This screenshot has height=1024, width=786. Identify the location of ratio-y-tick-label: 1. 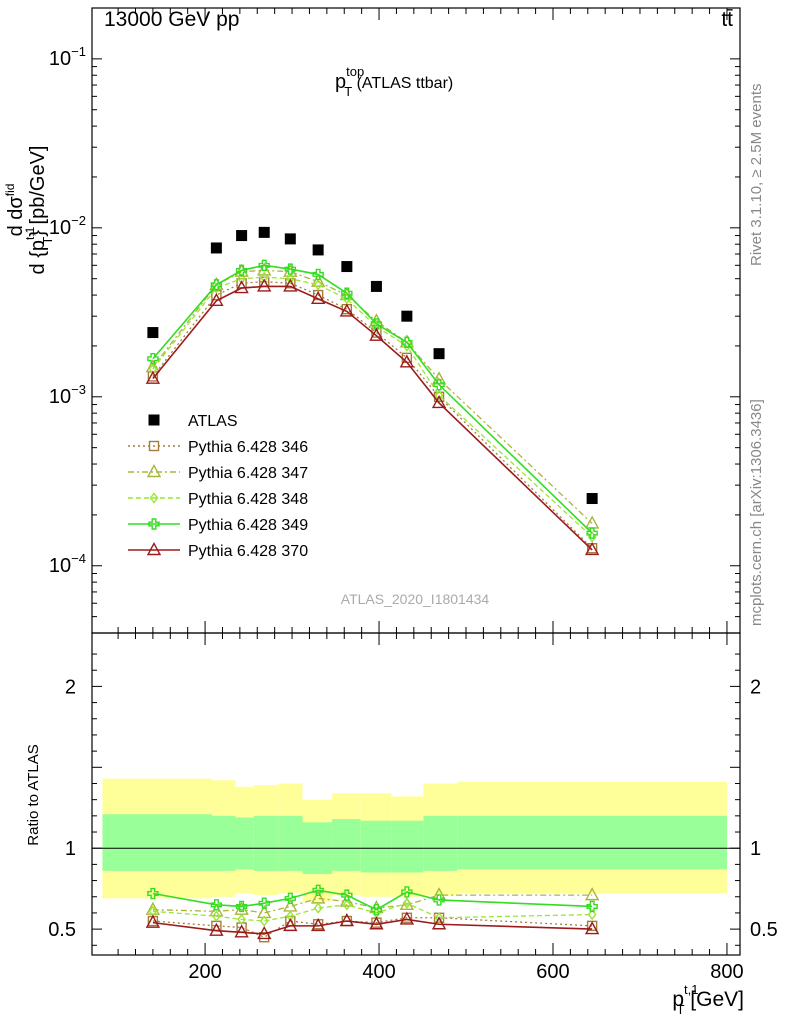
(70, 849).